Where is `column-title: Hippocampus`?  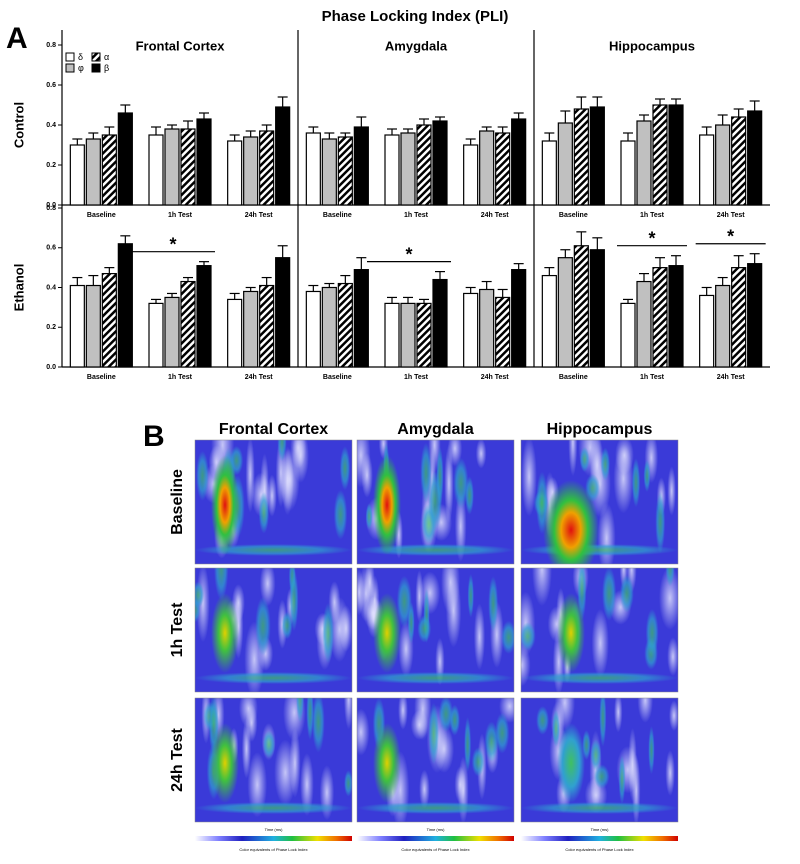 column-title: Hippocampus is located at coordinates (600, 429).